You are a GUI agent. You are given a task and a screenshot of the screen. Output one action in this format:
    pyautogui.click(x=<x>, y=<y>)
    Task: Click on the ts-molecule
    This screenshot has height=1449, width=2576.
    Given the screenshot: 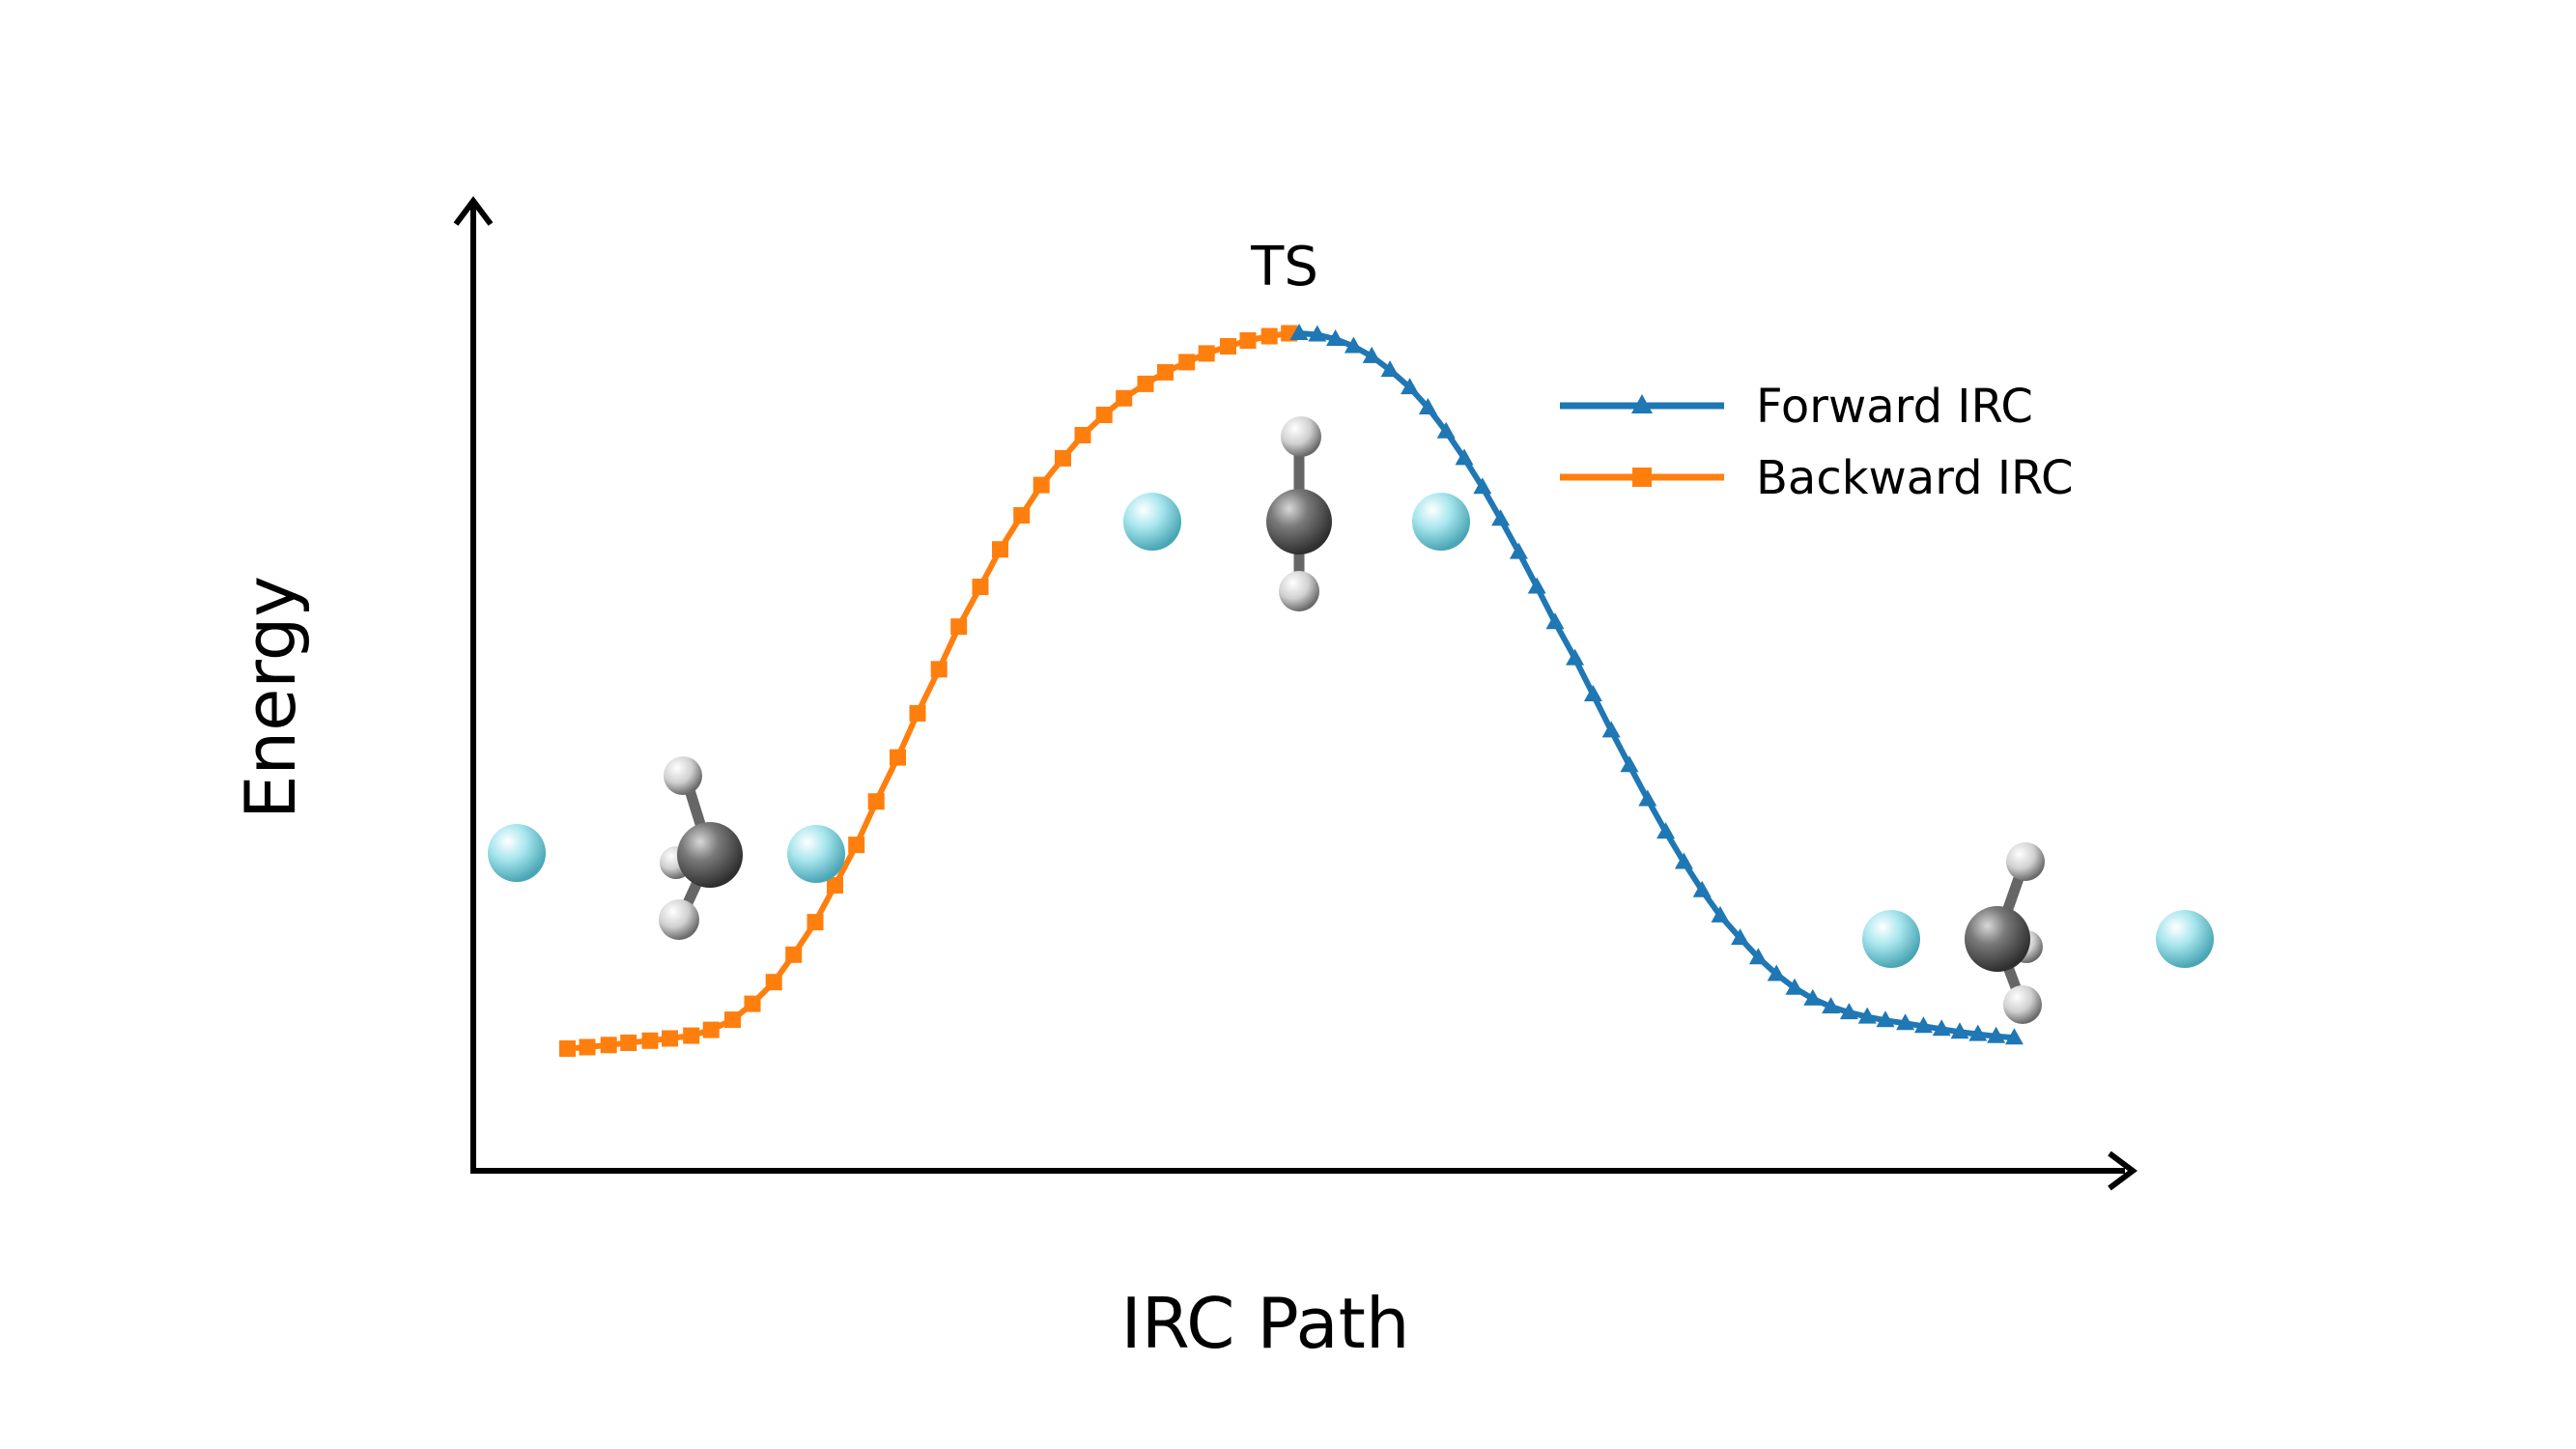 What is the action you would take?
    pyautogui.click(x=1296, y=513)
    